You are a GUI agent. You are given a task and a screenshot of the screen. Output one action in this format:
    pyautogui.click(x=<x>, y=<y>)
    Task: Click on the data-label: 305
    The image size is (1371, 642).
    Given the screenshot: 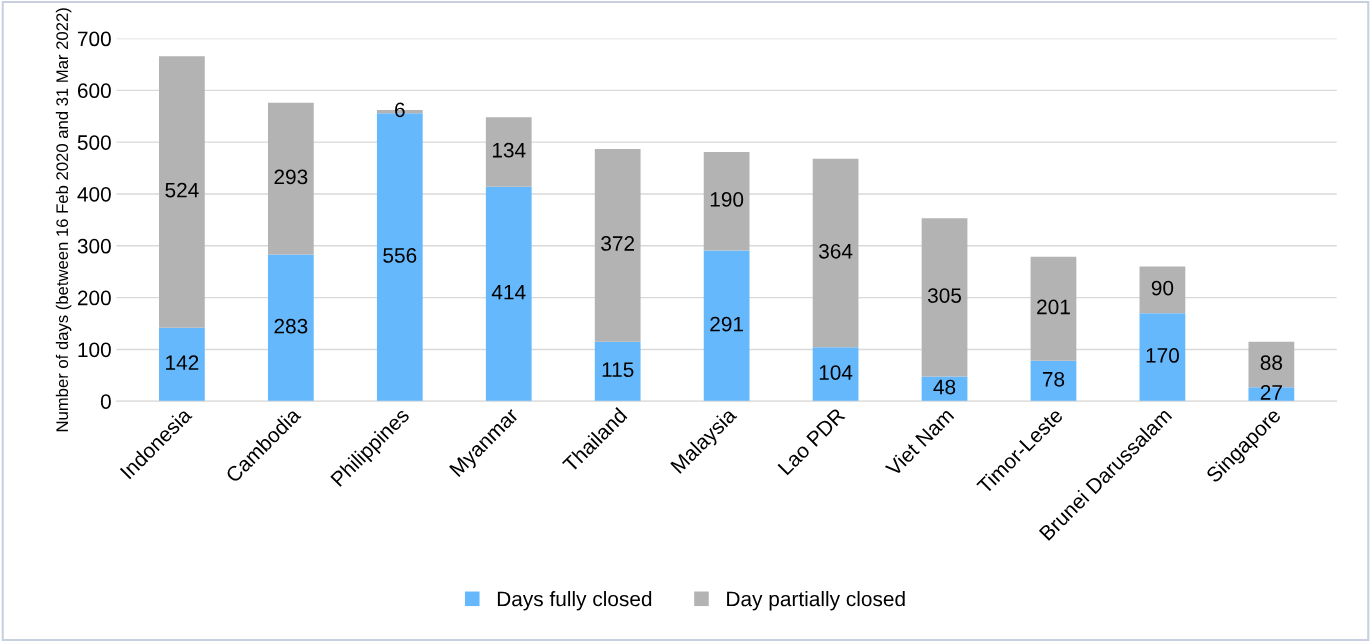 What is the action you would take?
    pyautogui.click(x=944, y=295)
    